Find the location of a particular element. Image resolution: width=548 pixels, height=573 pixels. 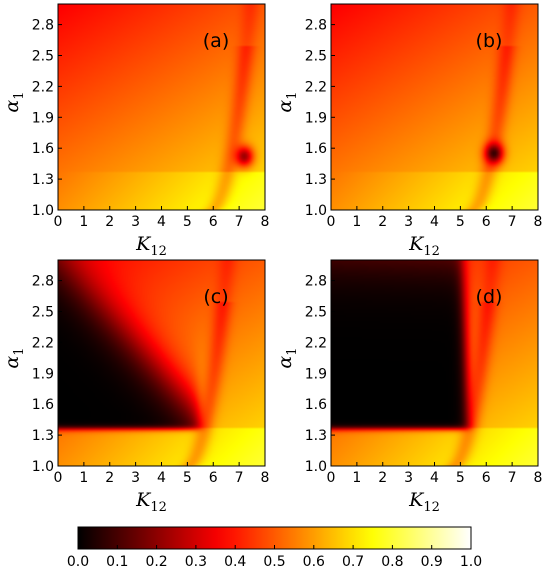

panel-label: (d) is located at coordinates (489, 297).